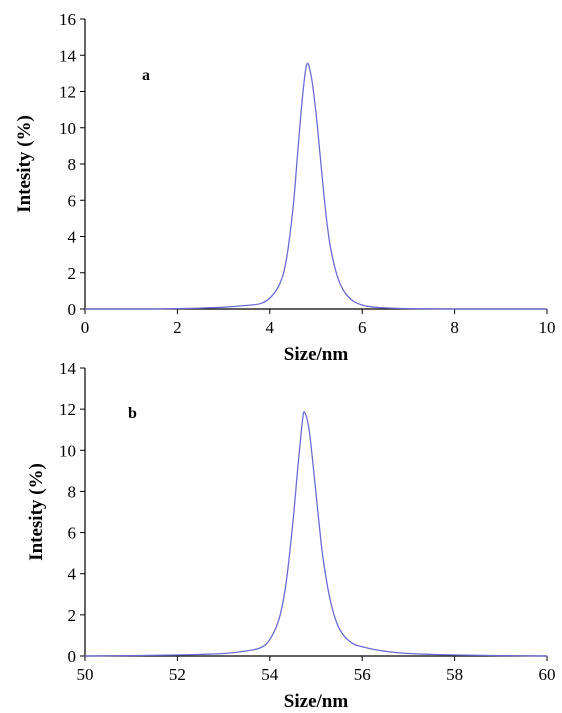  I want to click on x-tick-label: 50, so click(85, 674).